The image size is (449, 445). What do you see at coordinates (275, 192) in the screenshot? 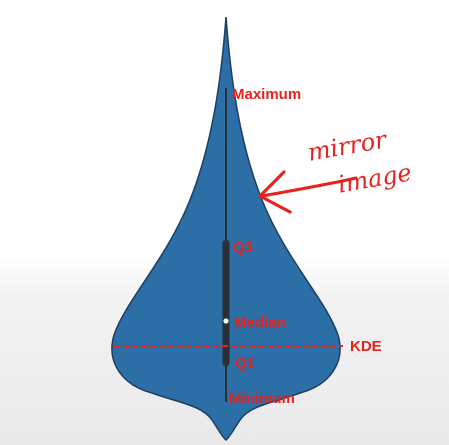
I see `arrow-head` at bounding box center [275, 192].